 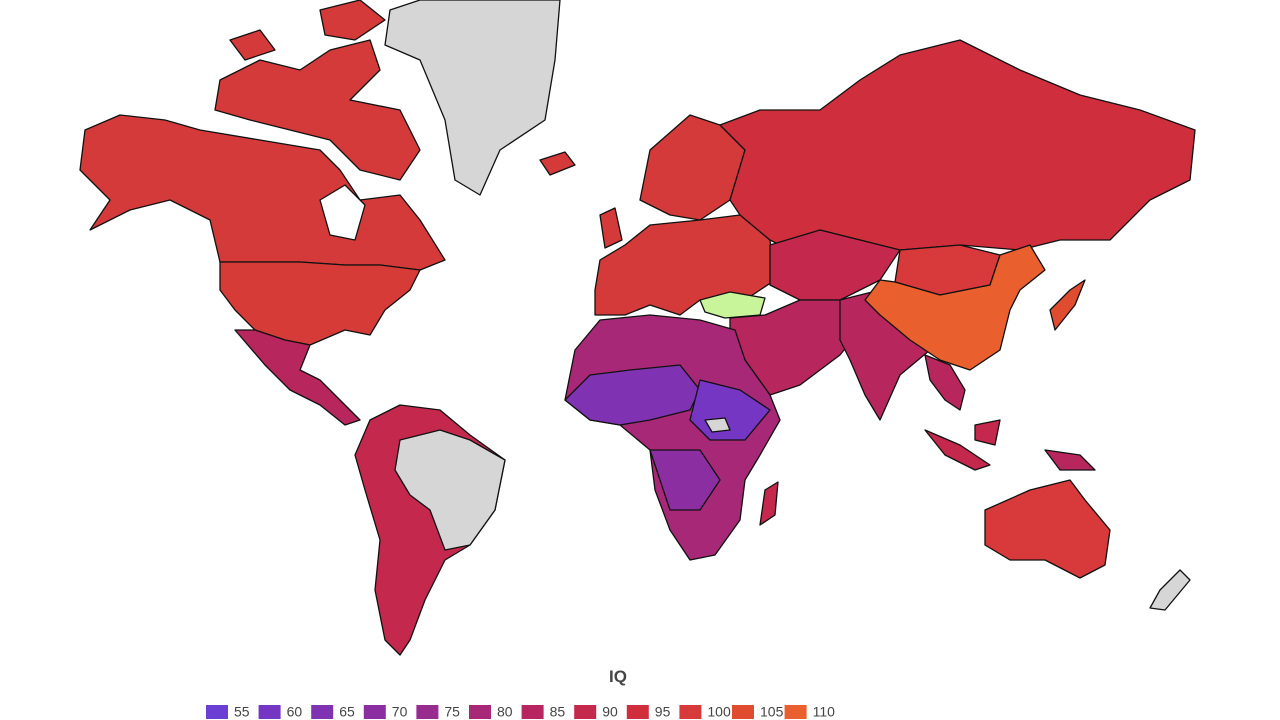 I want to click on mexico, so click(x=297, y=377).